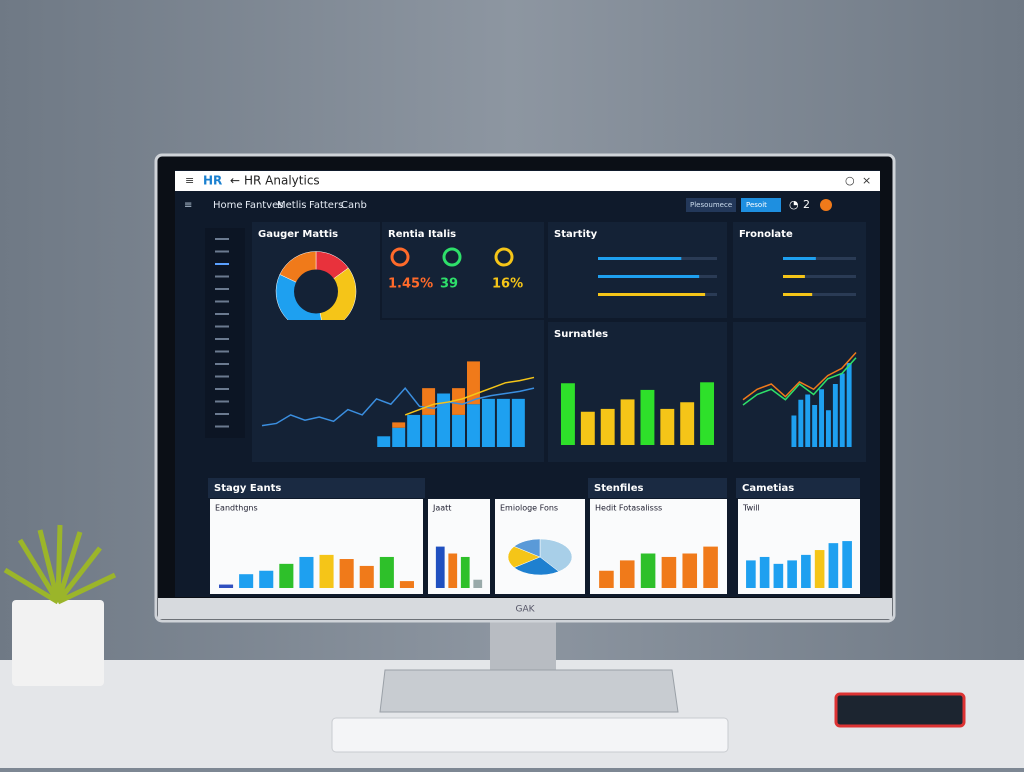  Describe the element at coordinates (354, 205) in the screenshot. I see `nav-item: Canb` at that location.